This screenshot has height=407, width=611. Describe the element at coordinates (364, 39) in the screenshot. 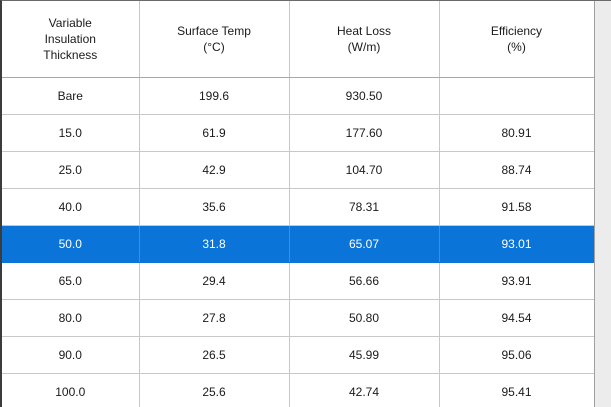

I see `column-header-heat-loss: Heat Loss (W/m)` at that location.